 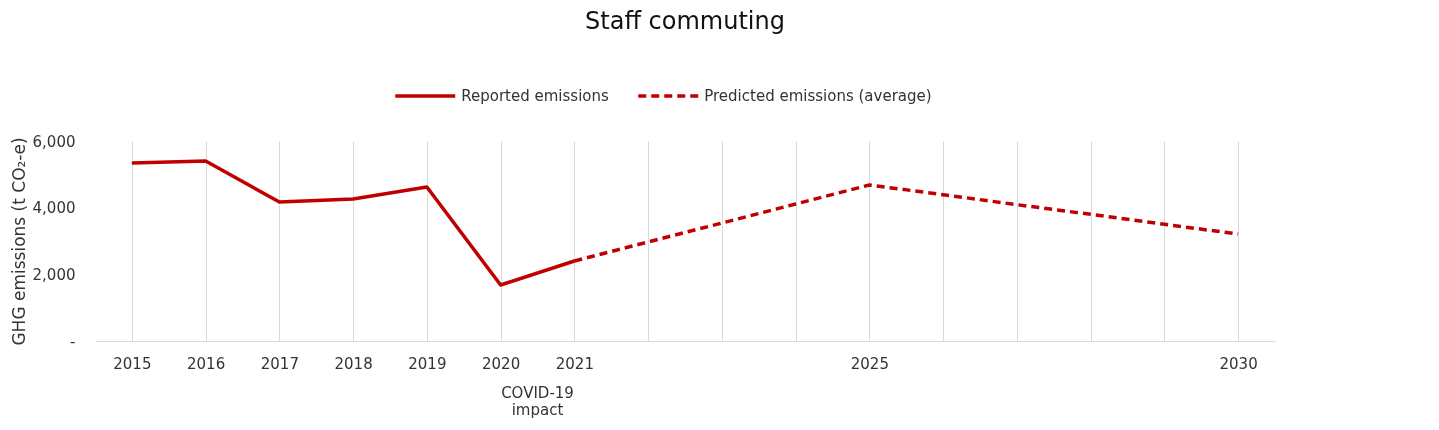 What do you see at coordinates (685, 21) in the screenshot?
I see `chart-title: Staff commuting` at bounding box center [685, 21].